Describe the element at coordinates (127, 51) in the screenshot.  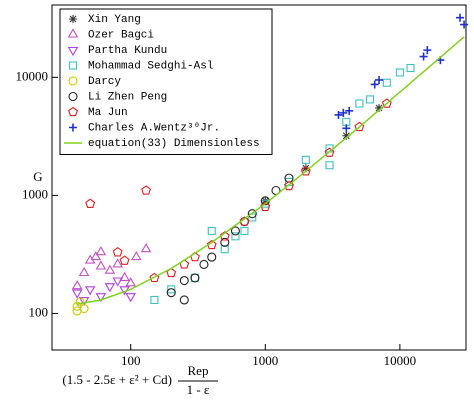
I see `legend-label: Partha Kundu` at that location.